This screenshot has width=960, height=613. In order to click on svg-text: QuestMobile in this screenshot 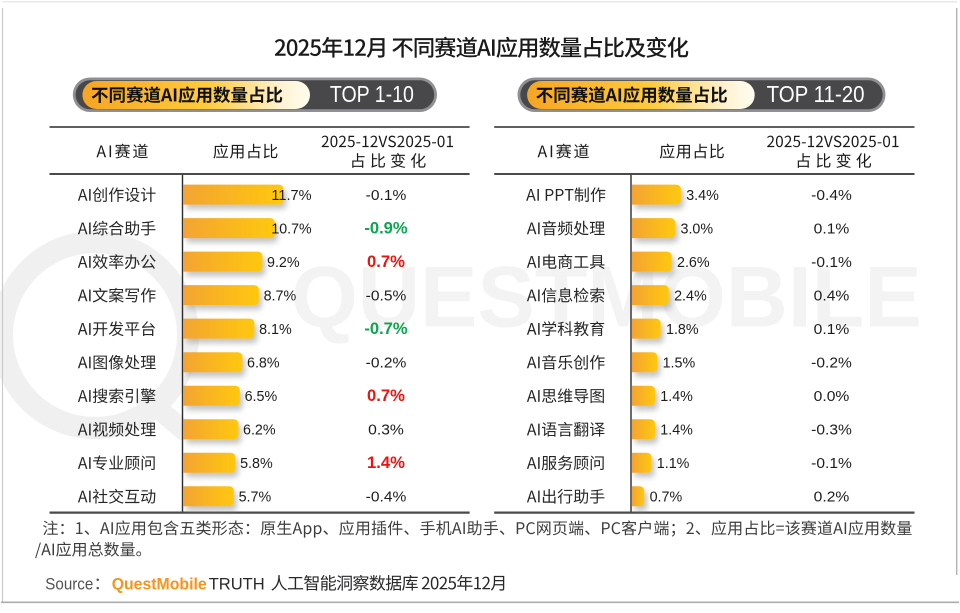, I will do `click(159, 583)`.